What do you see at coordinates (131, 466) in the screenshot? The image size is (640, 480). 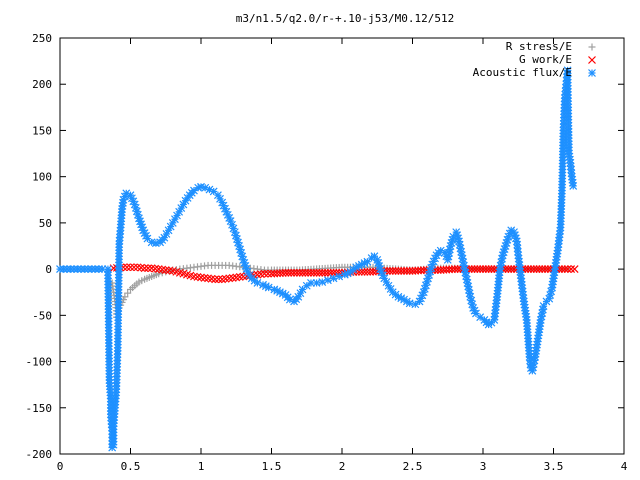 I see `x-tick-label: 0.5` at bounding box center [131, 466].